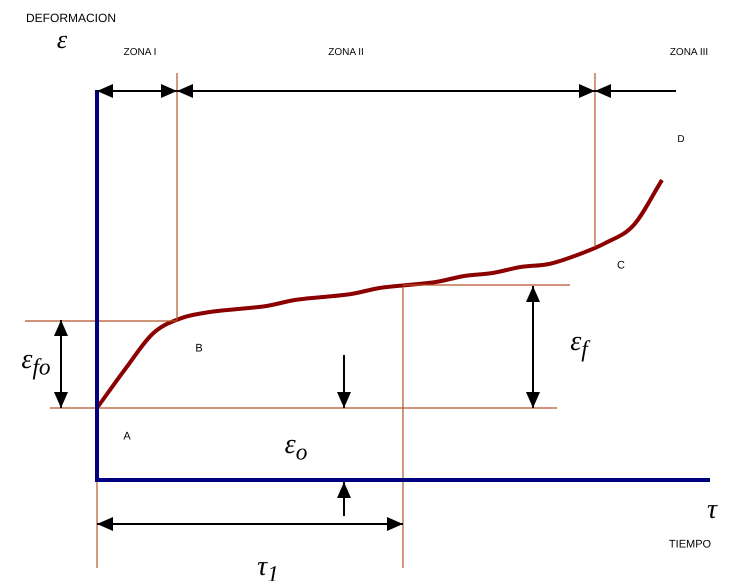  Describe the element at coordinates (296, 447) in the screenshot. I see `annotation: ε$_{o}$` at that location.